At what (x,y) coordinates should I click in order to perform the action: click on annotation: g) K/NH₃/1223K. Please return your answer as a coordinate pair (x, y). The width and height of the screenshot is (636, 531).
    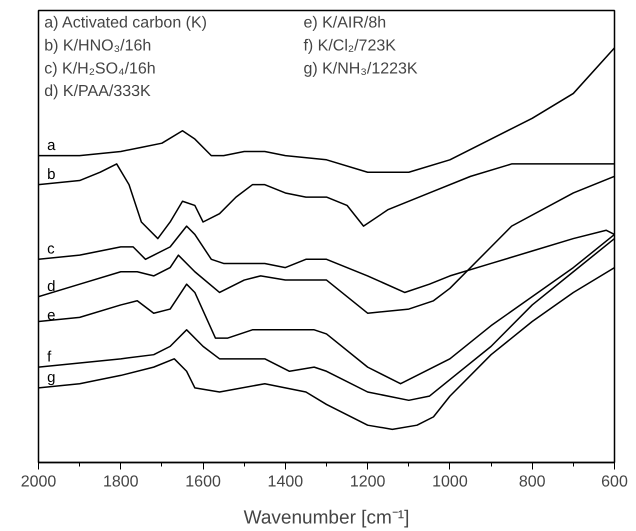
    Looking at the image, I should click on (360, 69).